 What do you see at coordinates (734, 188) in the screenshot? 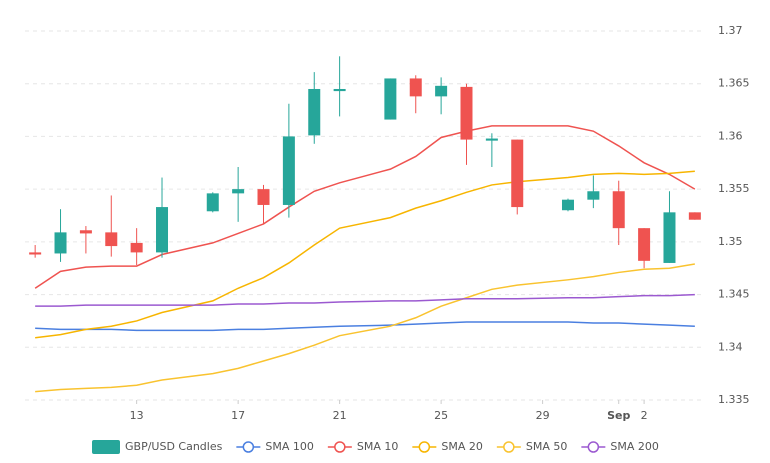
I see `y-tick-label: 1.355` at bounding box center [734, 188].